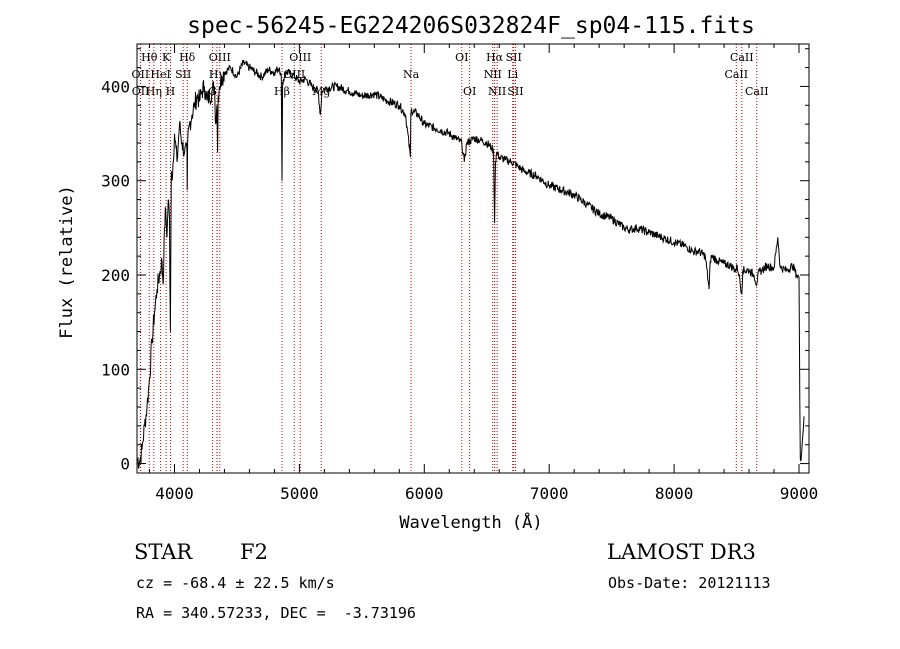 This screenshot has height=649, width=900. I want to click on y-axis-label: Flux (relative), so click(67, 262).